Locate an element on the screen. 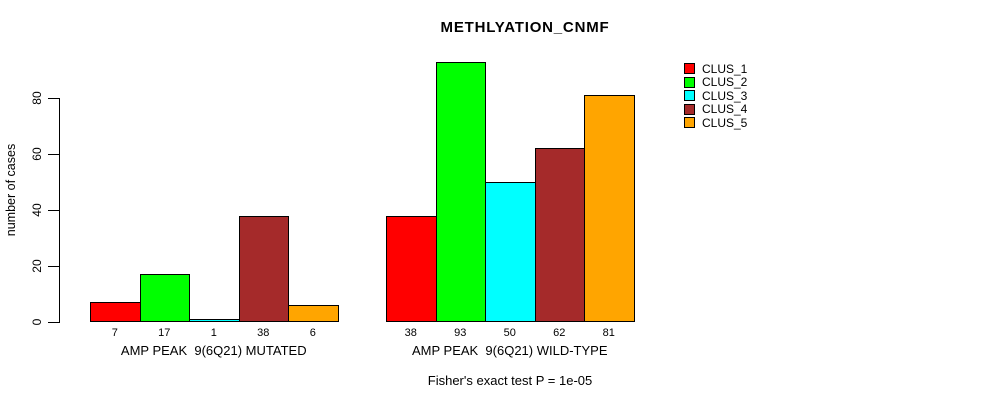 This screenshot has height=400, width=990. bar-value-label: 6 is located at coordinates (312, 333).